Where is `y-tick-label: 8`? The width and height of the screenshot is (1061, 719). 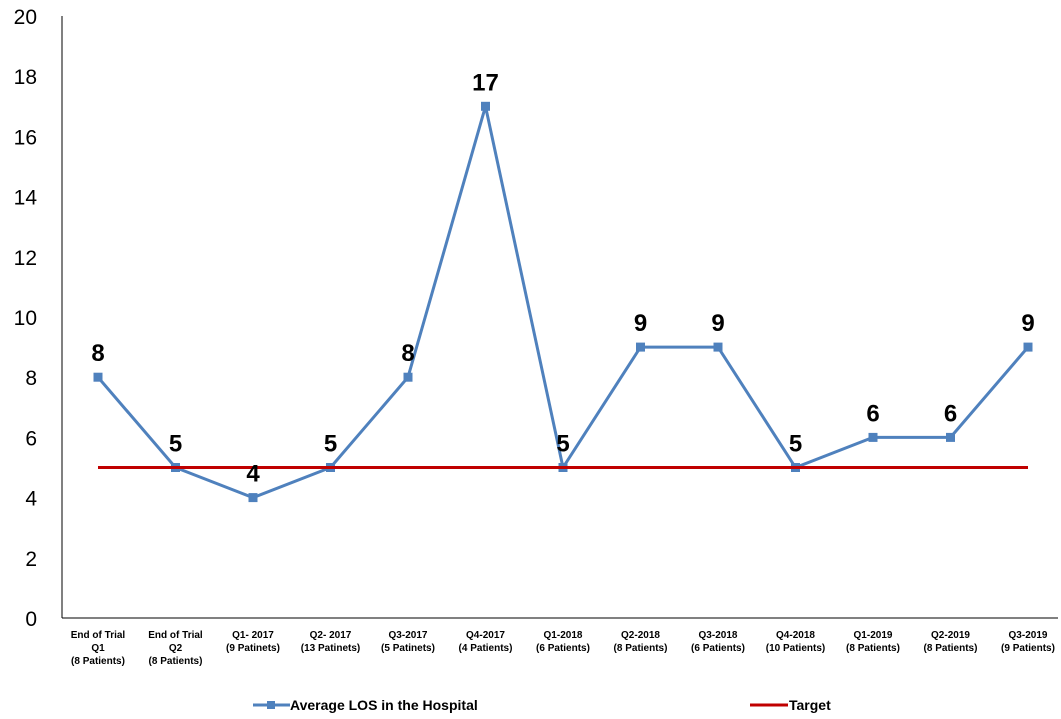 y-tick-label: 8 is located at coordinates (31, 378).